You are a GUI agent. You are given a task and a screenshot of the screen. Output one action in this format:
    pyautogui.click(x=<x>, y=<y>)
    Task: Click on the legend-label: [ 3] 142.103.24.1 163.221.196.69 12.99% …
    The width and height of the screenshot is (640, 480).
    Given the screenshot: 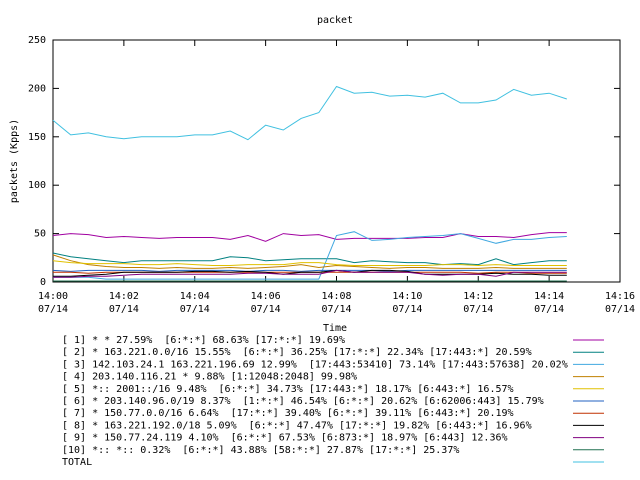 What is the action you would take?
    pyautogui.click(x=315, y=364)
    